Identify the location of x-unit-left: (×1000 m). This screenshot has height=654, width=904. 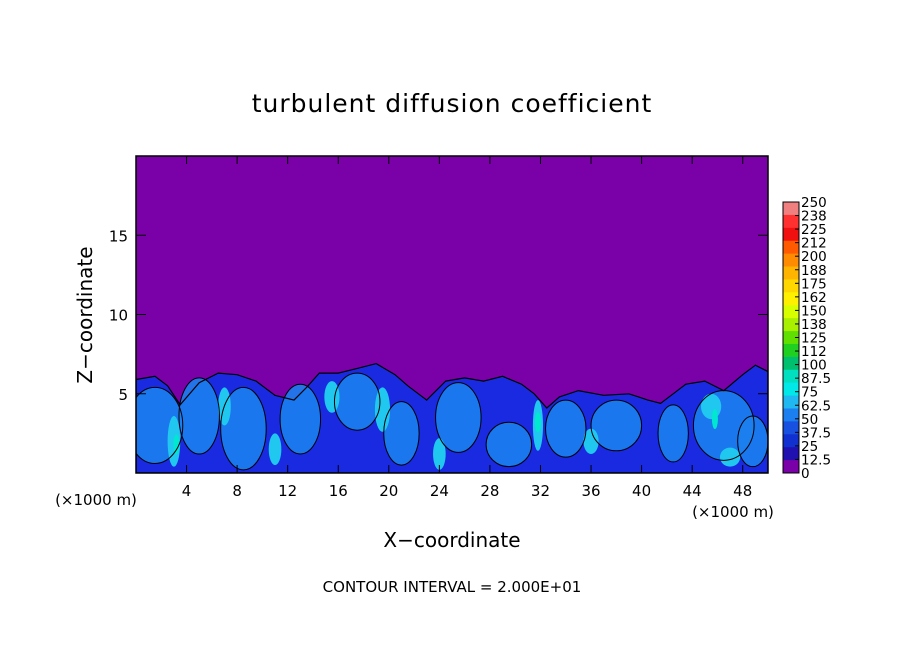
(96, 500).